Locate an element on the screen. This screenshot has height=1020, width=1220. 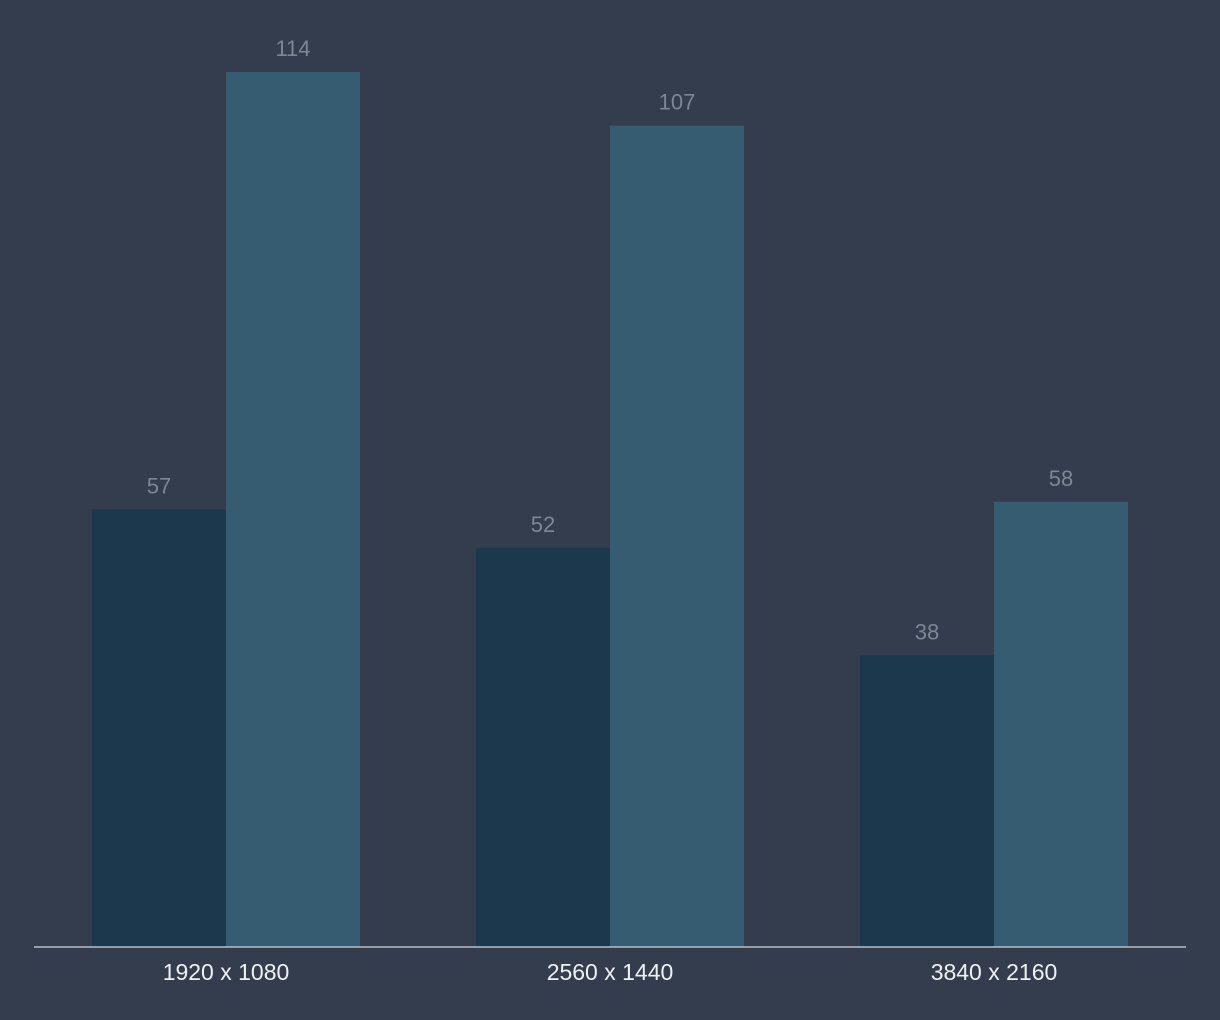
x-tick-label-2: 3840 x 2160 is located at coordinates (994, 972).